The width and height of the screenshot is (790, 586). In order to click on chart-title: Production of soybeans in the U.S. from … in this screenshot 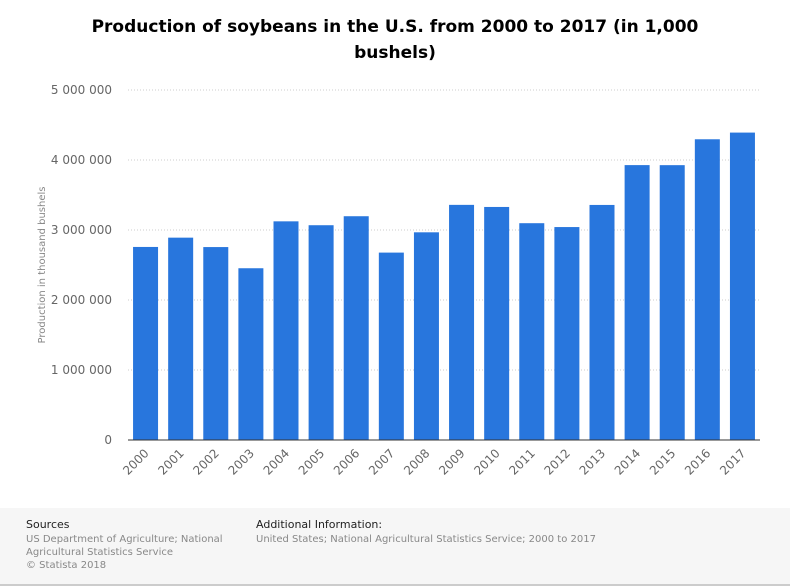, I will do `click(395, 40)`.